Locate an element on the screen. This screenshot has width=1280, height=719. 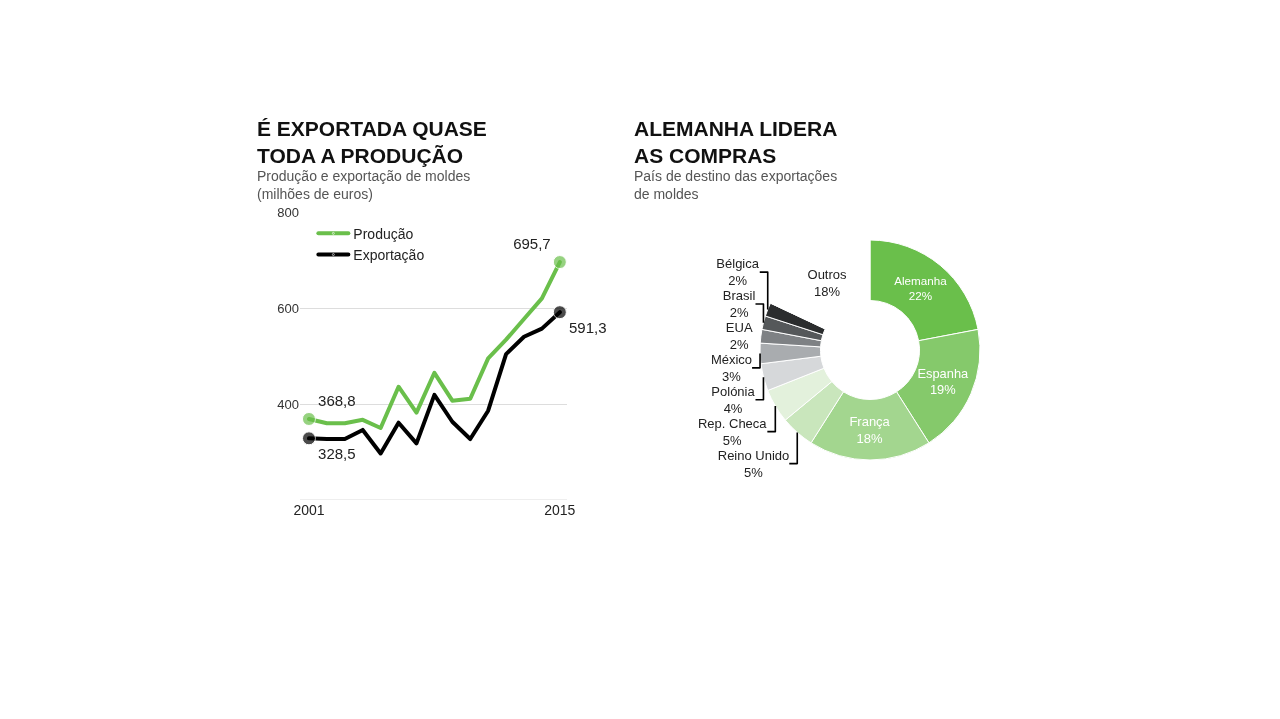
chart-title: É EXPORTADA QUASE TODA A PRODUÇÃO is located at coordinates (372, 142).